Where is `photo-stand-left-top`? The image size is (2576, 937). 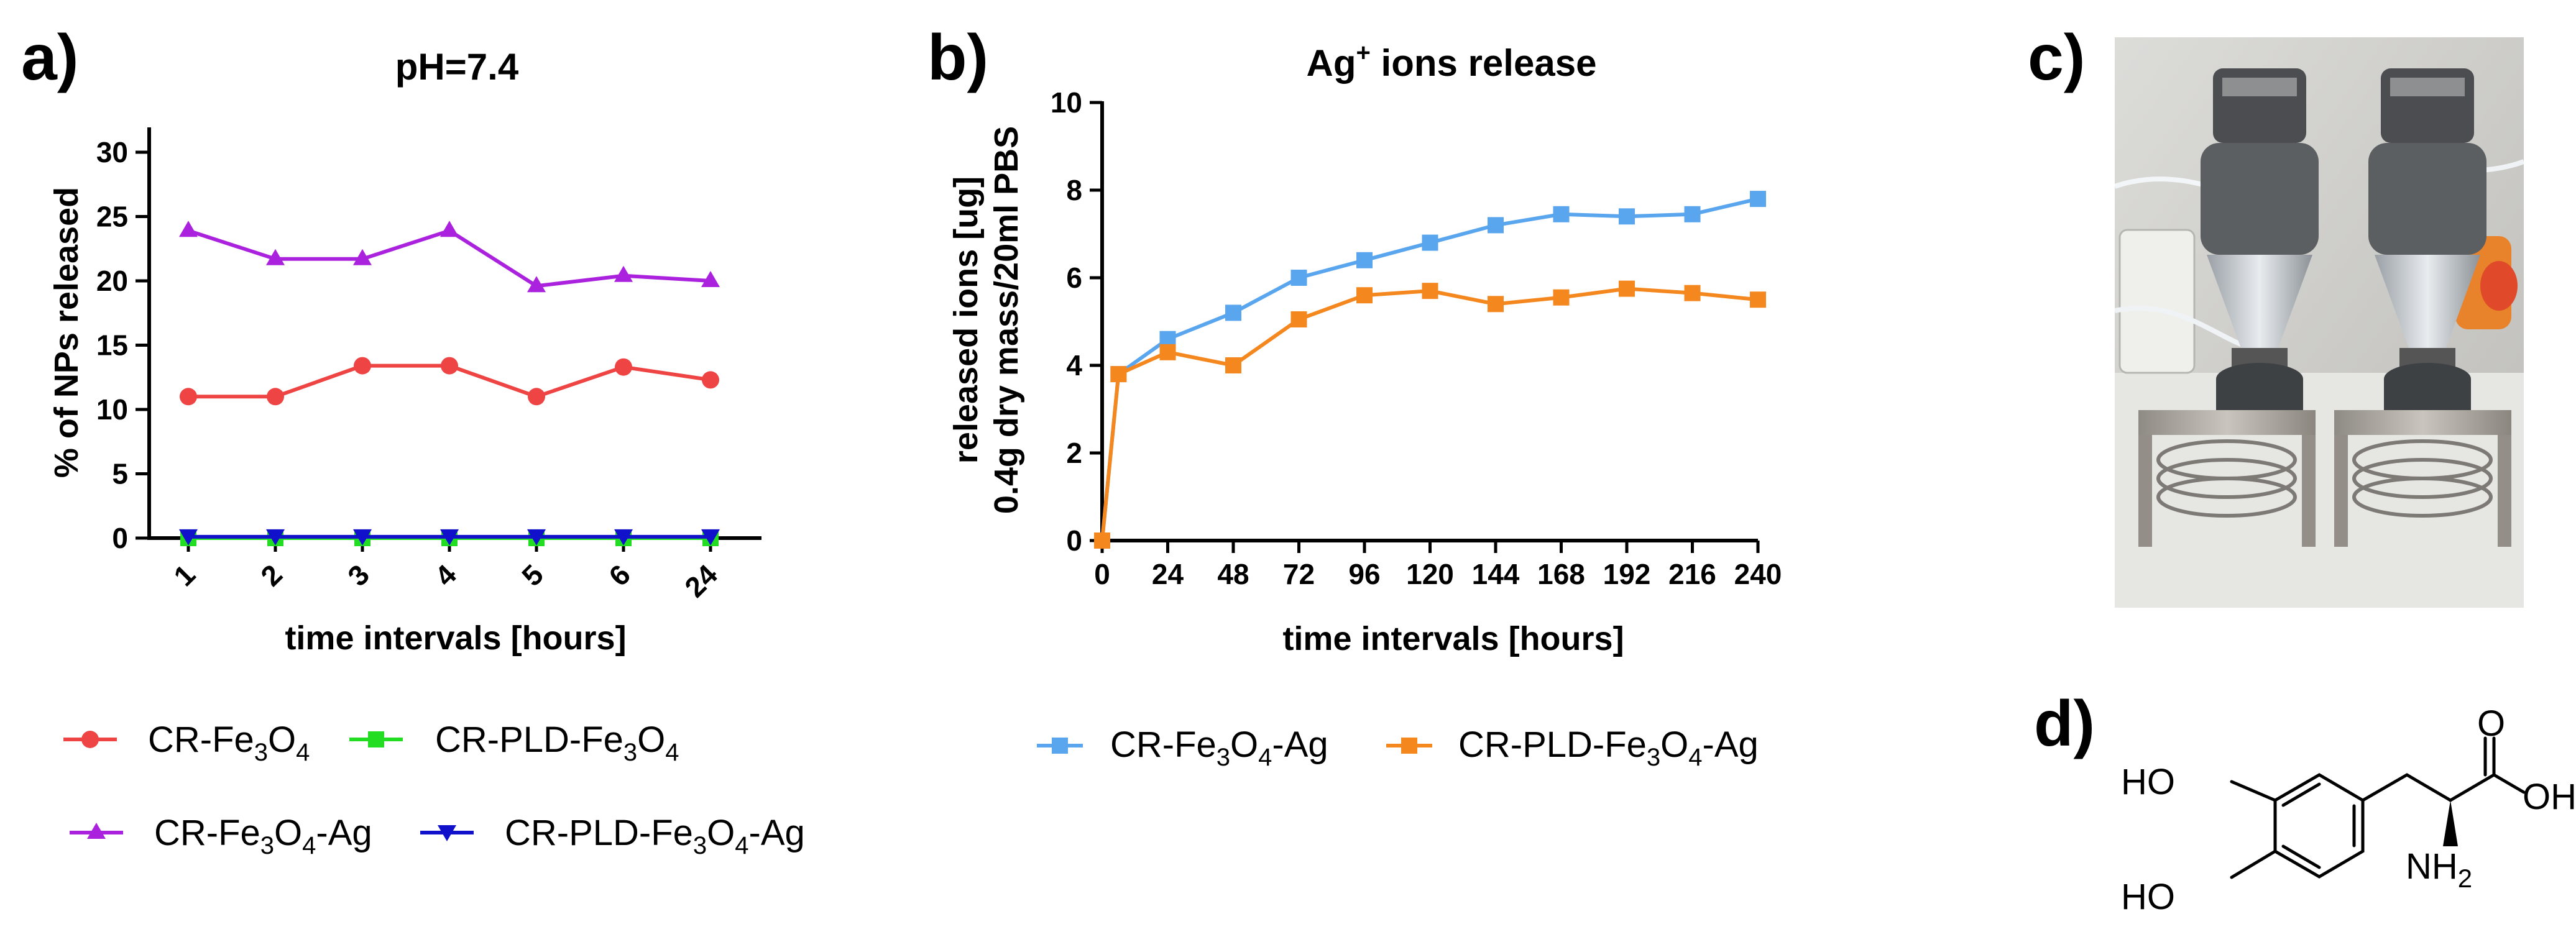 photo-stand-left-top is located at coordinates (2227, 422).